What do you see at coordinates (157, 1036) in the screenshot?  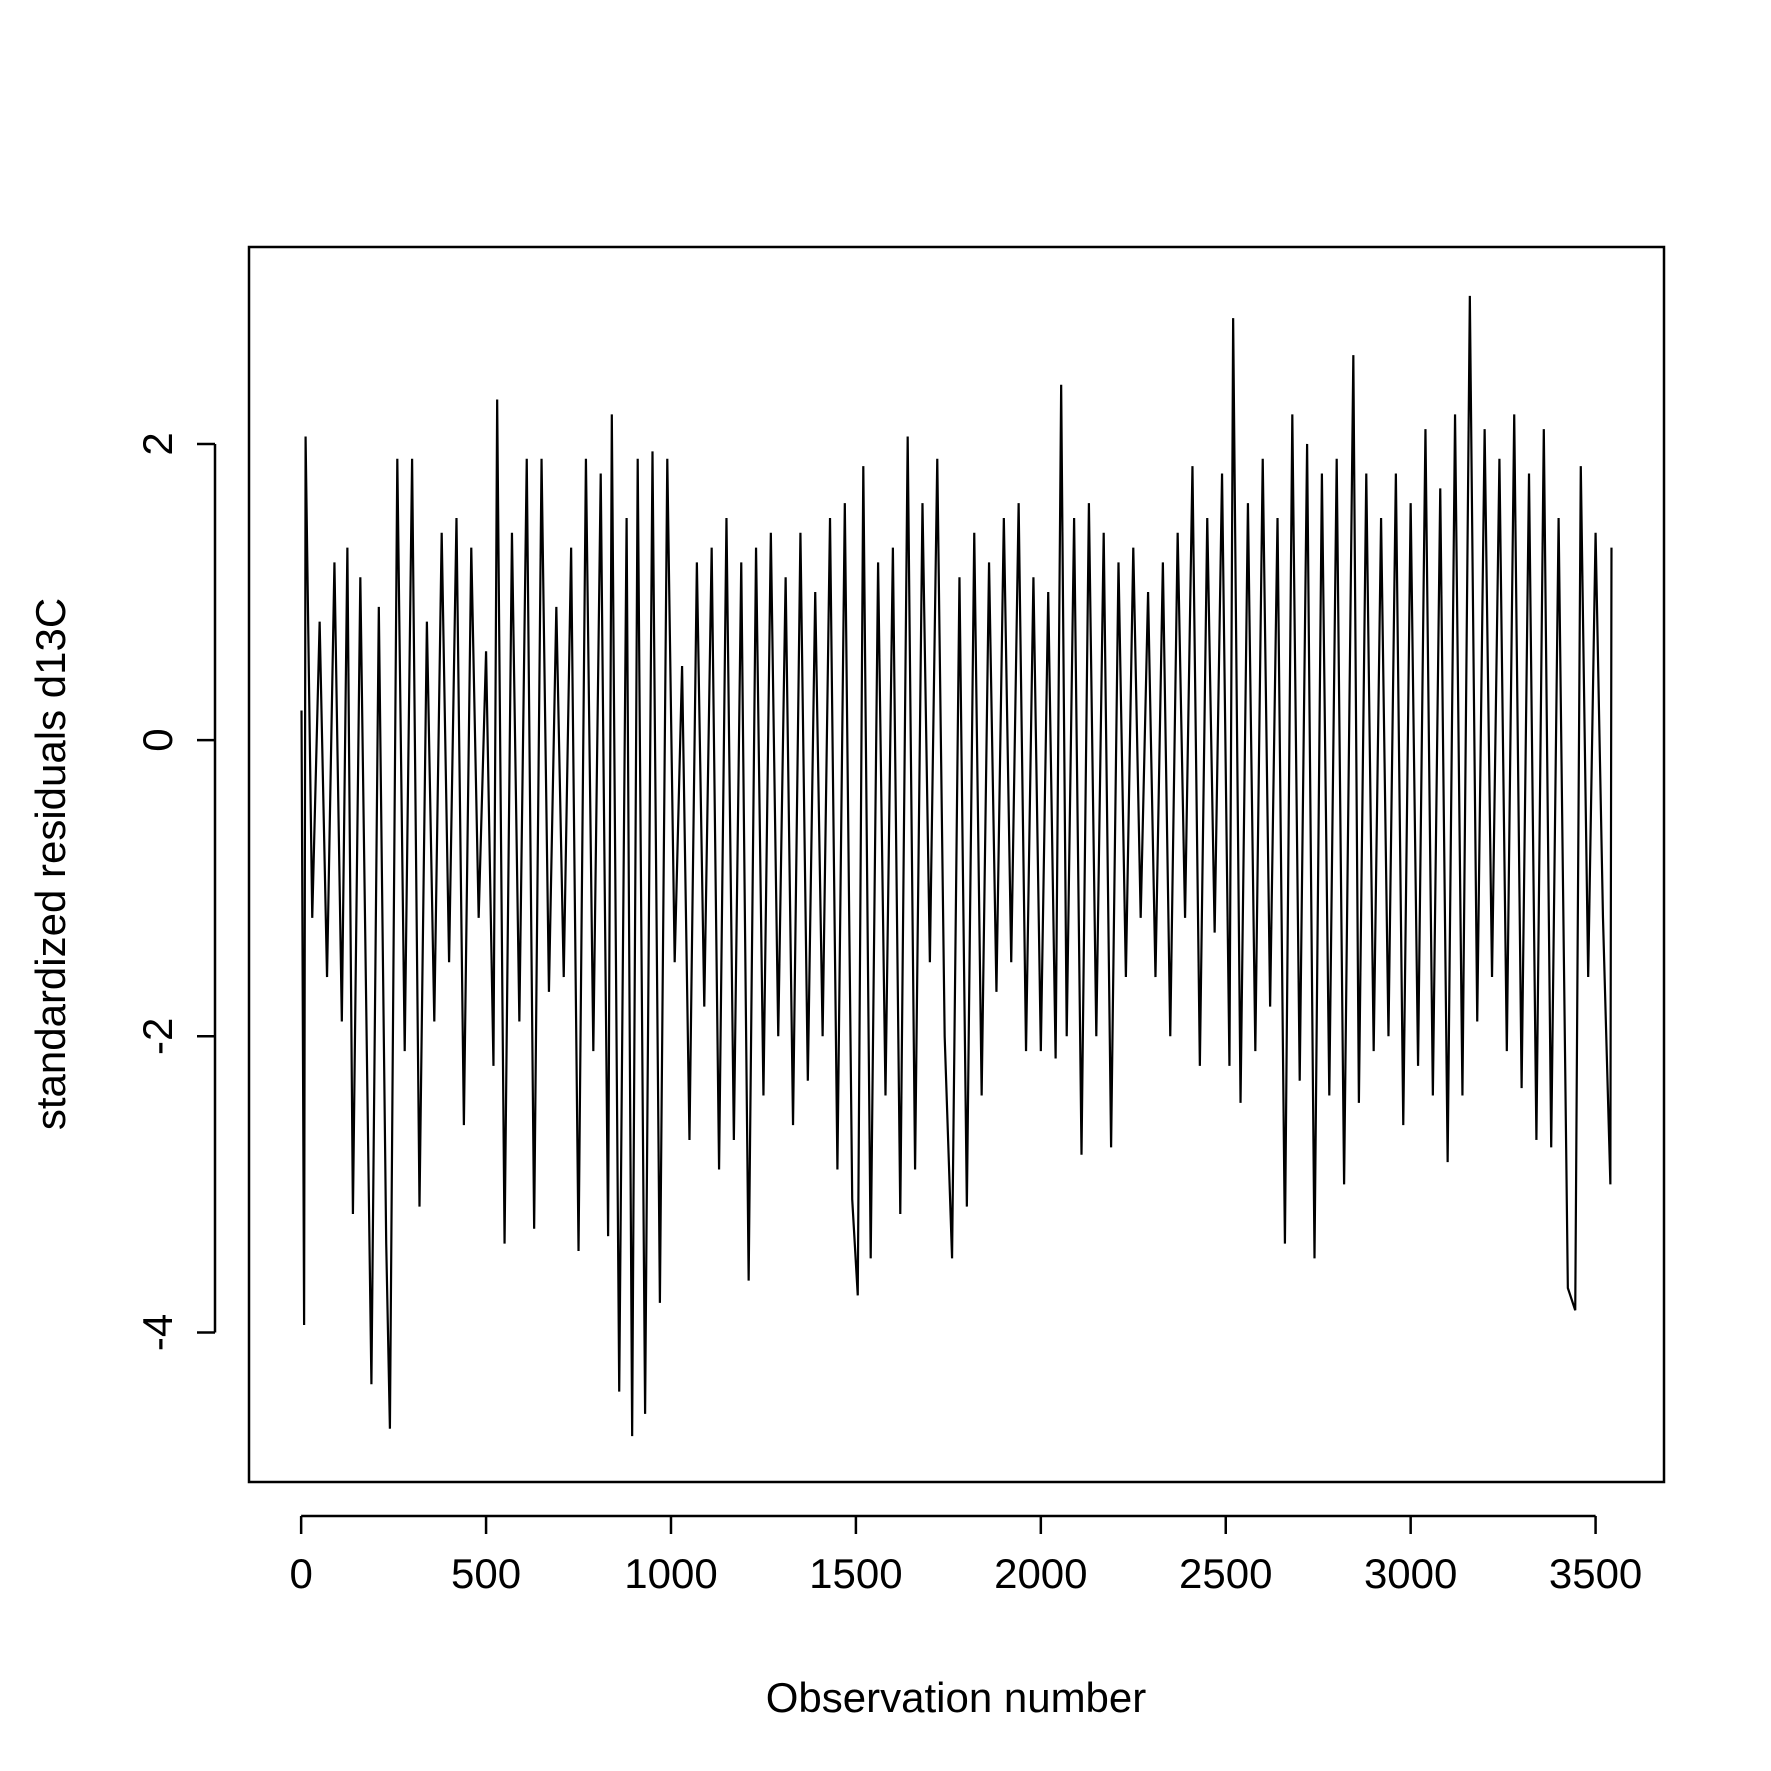 I see `y-tick-label: -2` at bounding box center [157, 1036].